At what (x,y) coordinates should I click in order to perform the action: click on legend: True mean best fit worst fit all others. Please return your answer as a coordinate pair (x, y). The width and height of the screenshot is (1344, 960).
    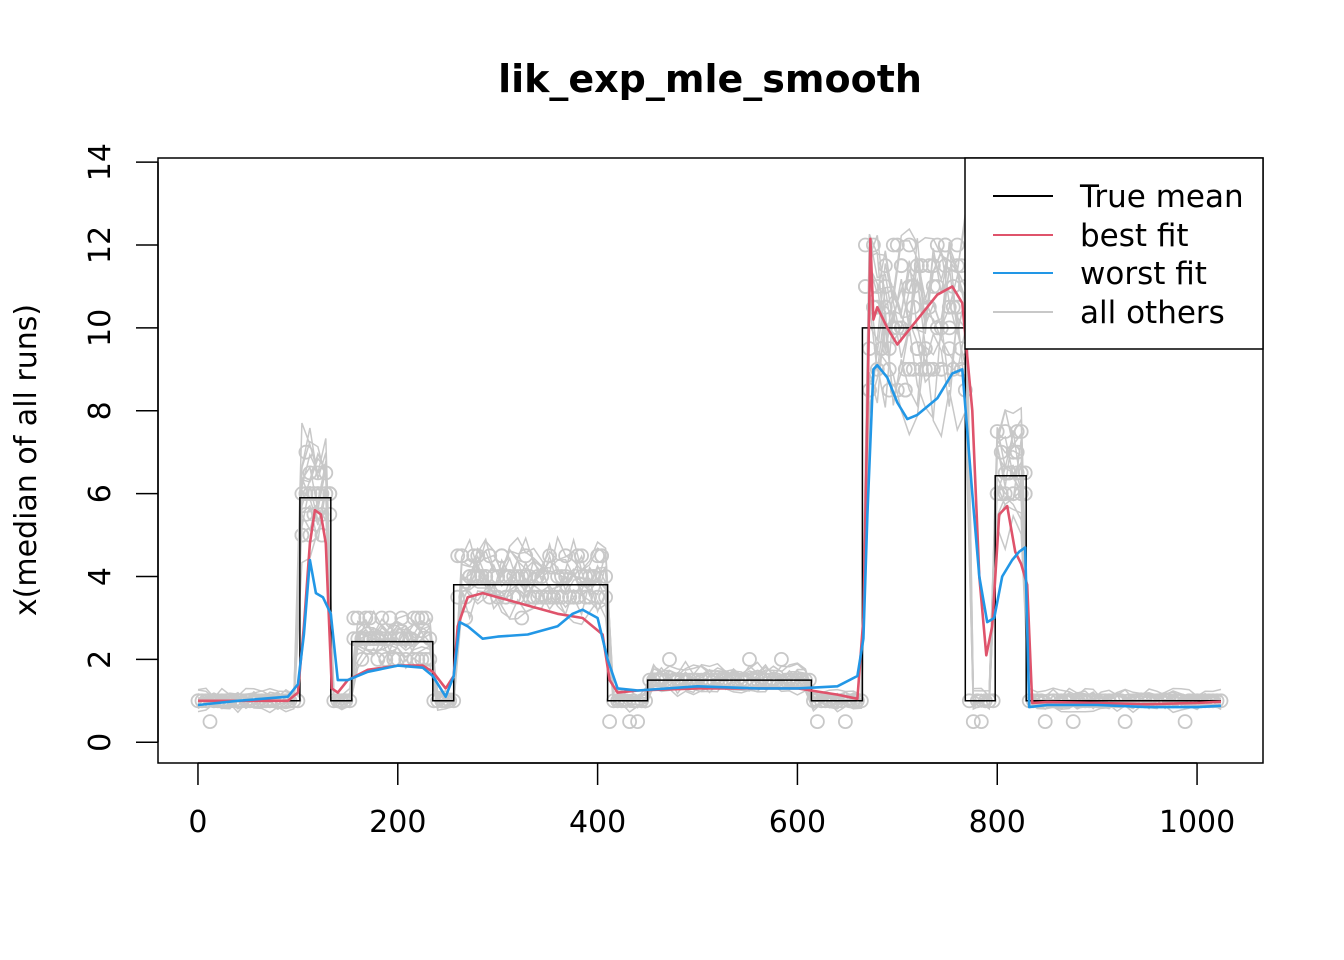
    Looking at the image, I should click on (1114, 253).